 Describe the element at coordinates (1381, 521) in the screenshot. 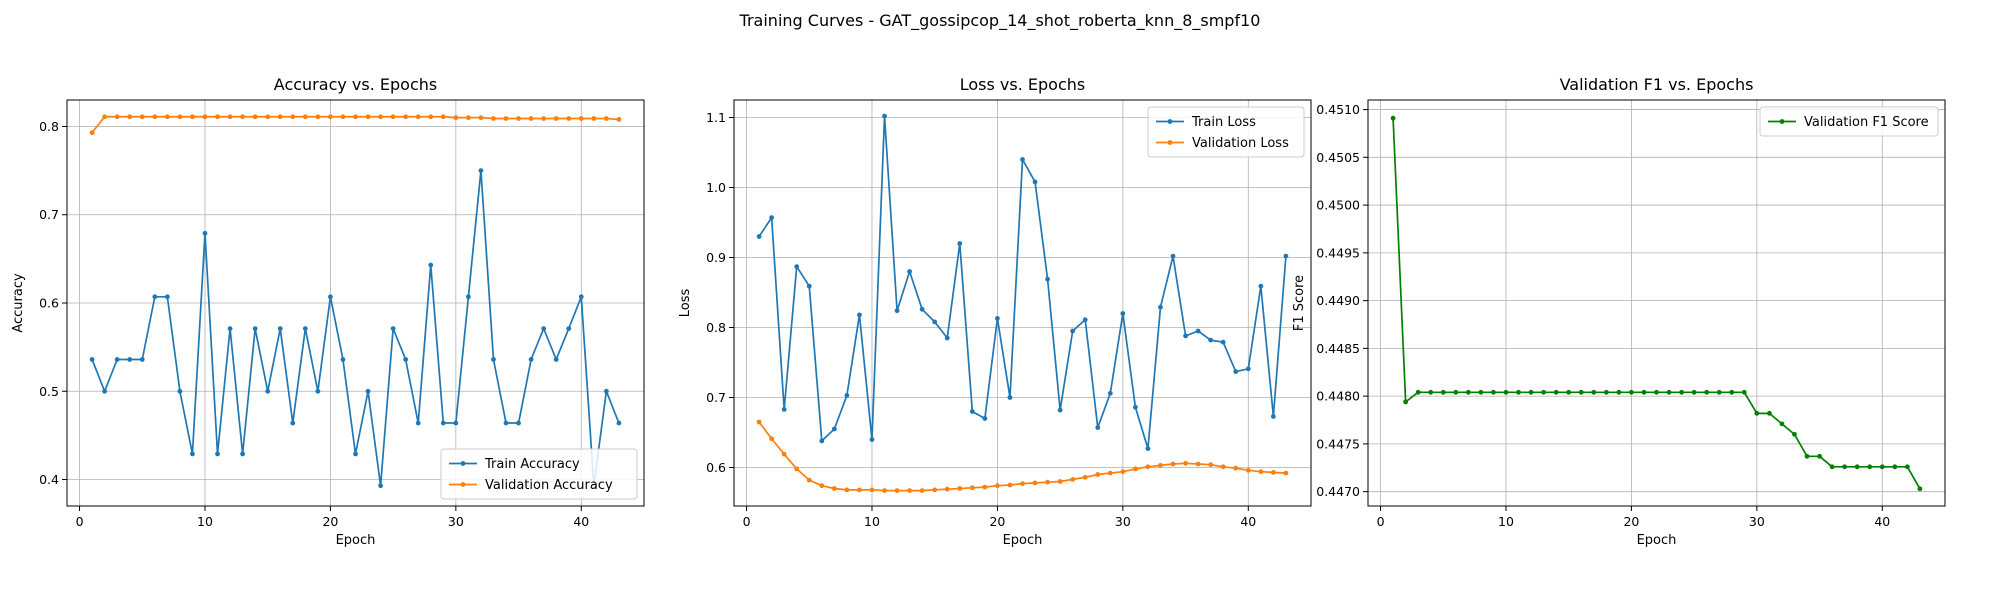

I see `x-tick-label: 0` at that location.